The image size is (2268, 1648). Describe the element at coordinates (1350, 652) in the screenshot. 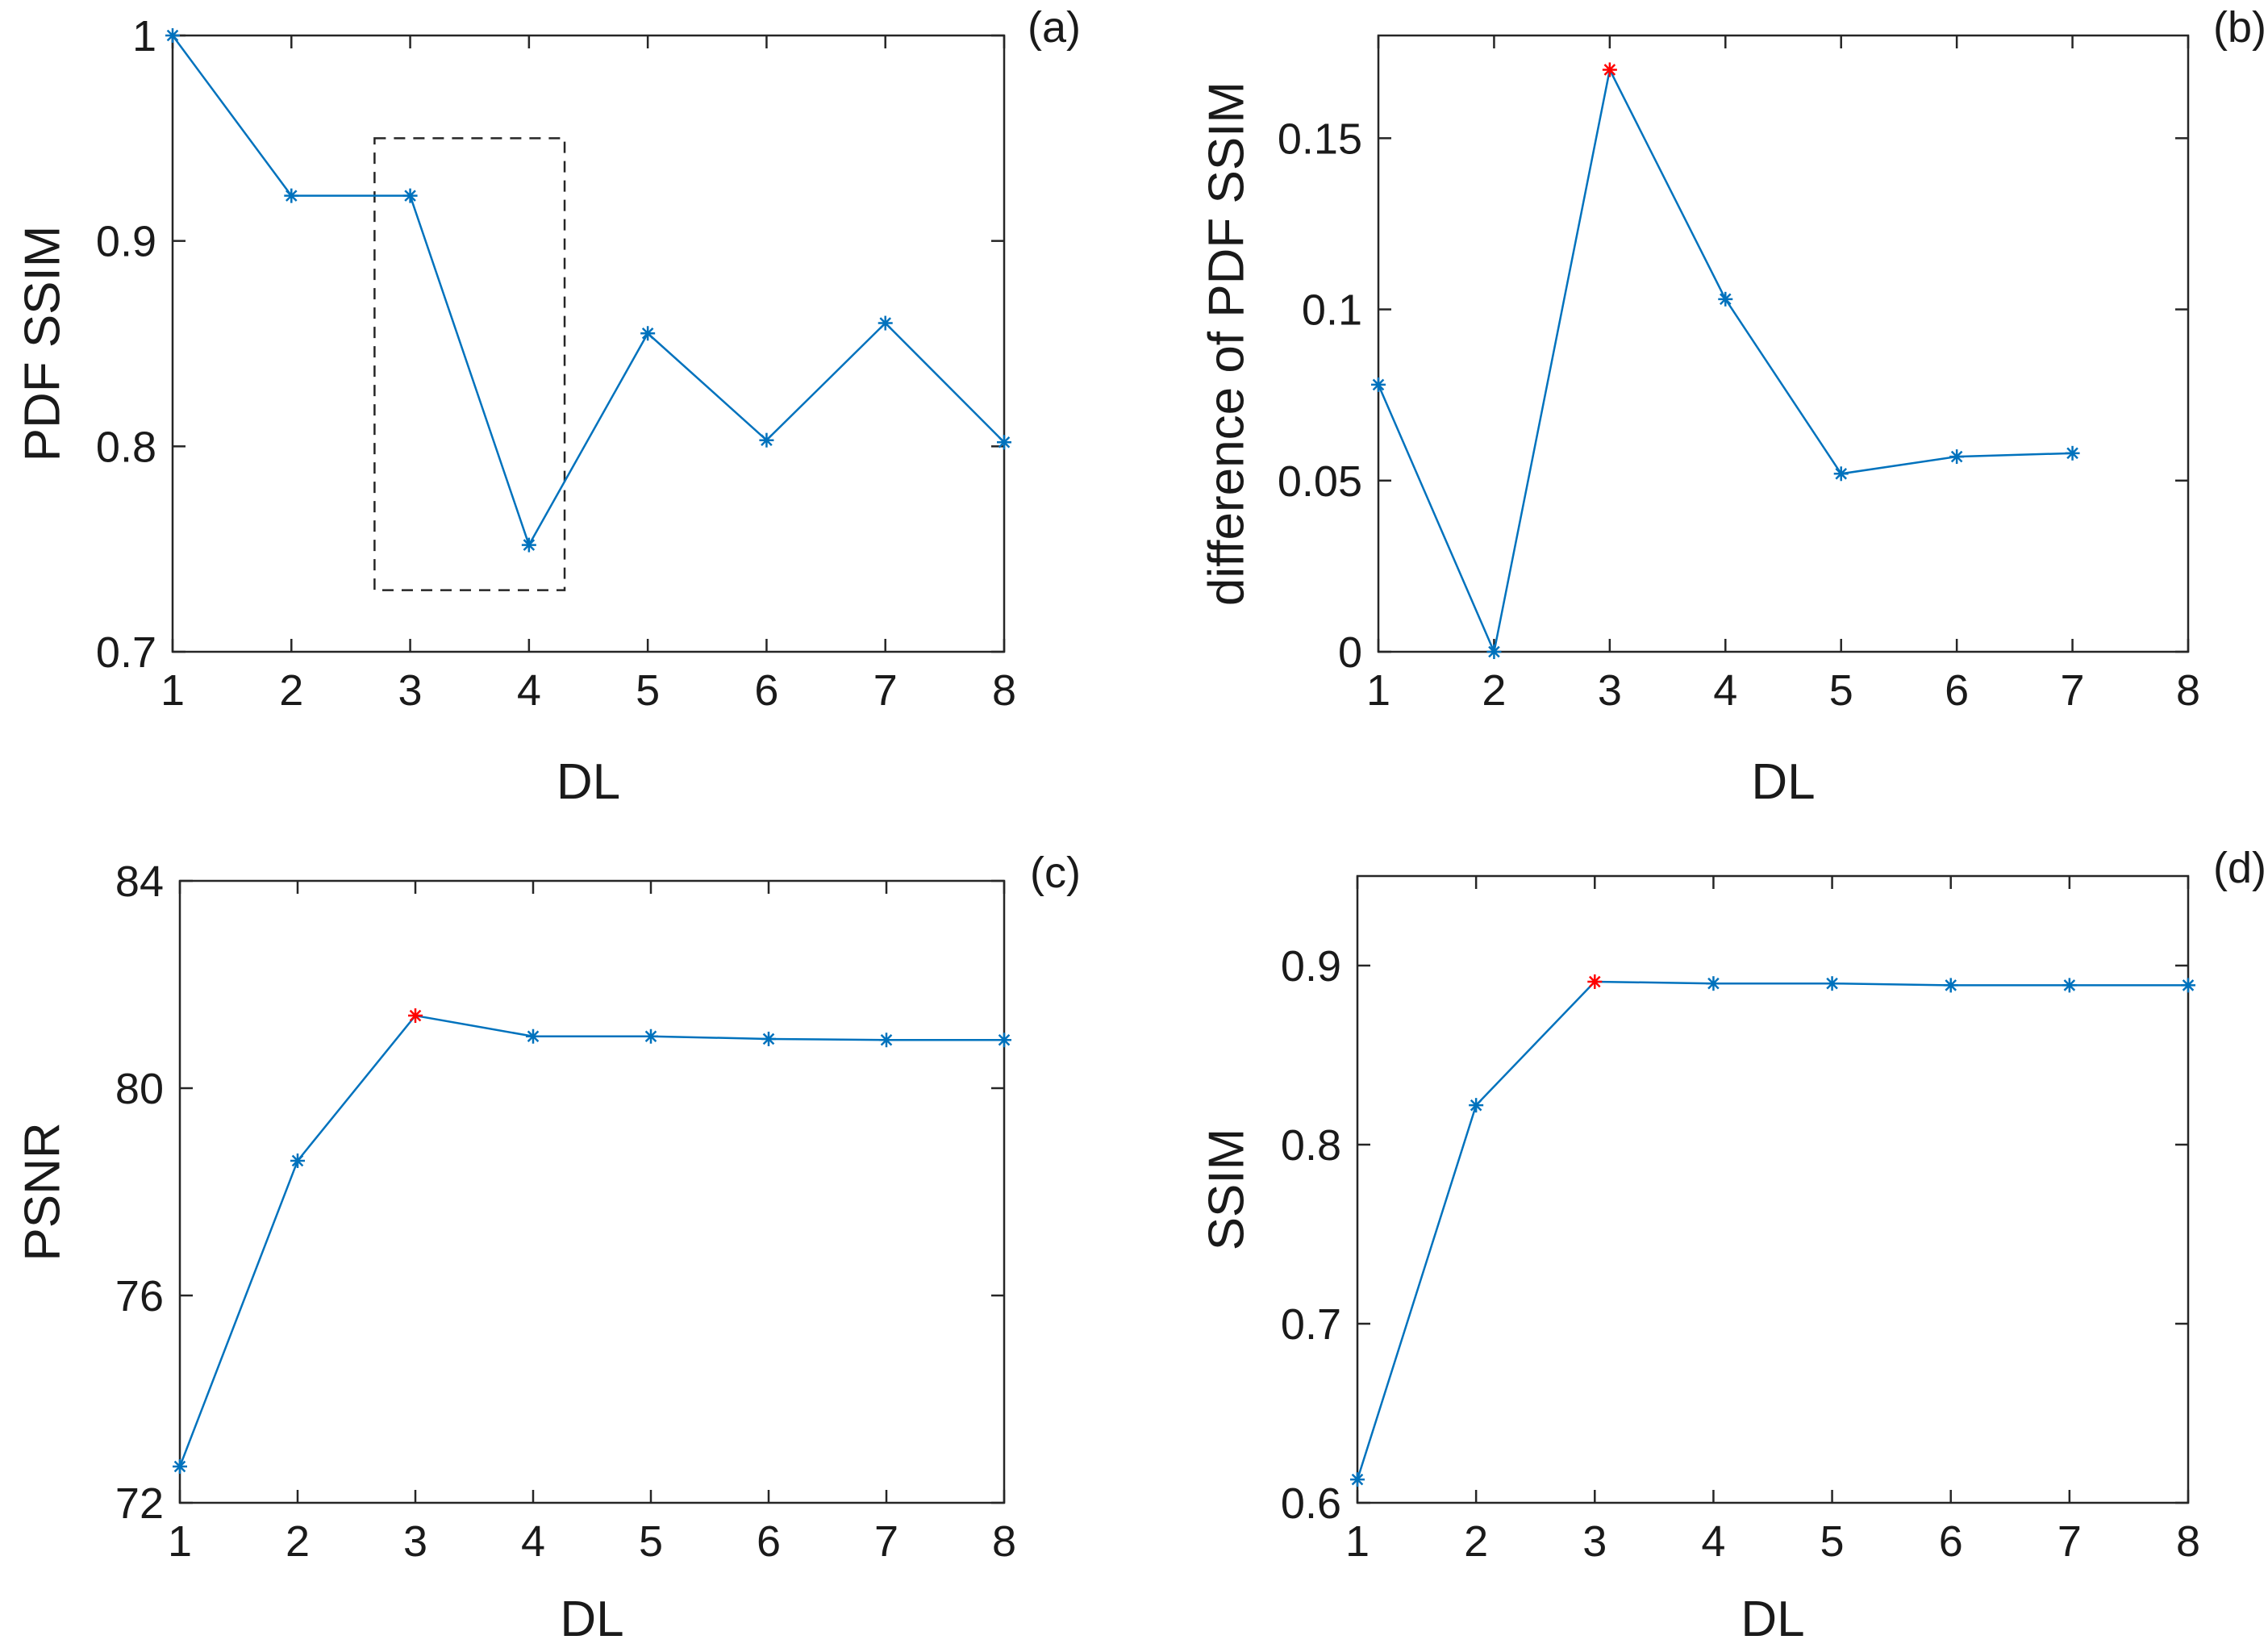

I see `y-tick-label: 0` at that location.